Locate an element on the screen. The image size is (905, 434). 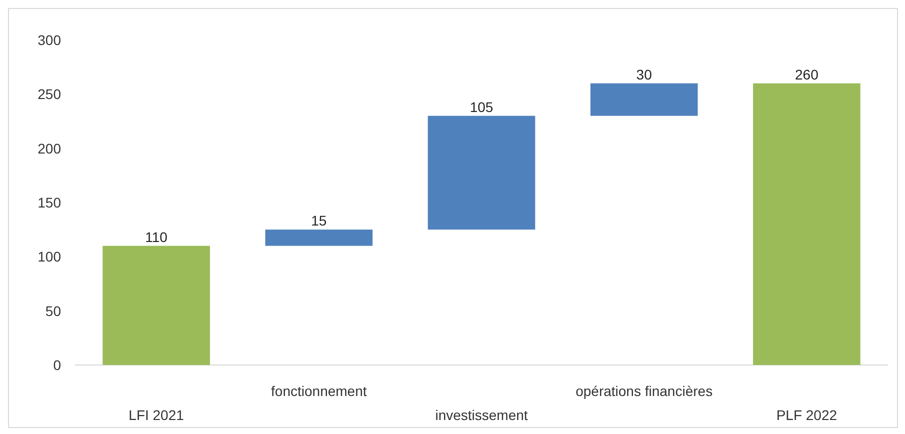
y-tick-label: 150 is located at coordinates (50, 202).